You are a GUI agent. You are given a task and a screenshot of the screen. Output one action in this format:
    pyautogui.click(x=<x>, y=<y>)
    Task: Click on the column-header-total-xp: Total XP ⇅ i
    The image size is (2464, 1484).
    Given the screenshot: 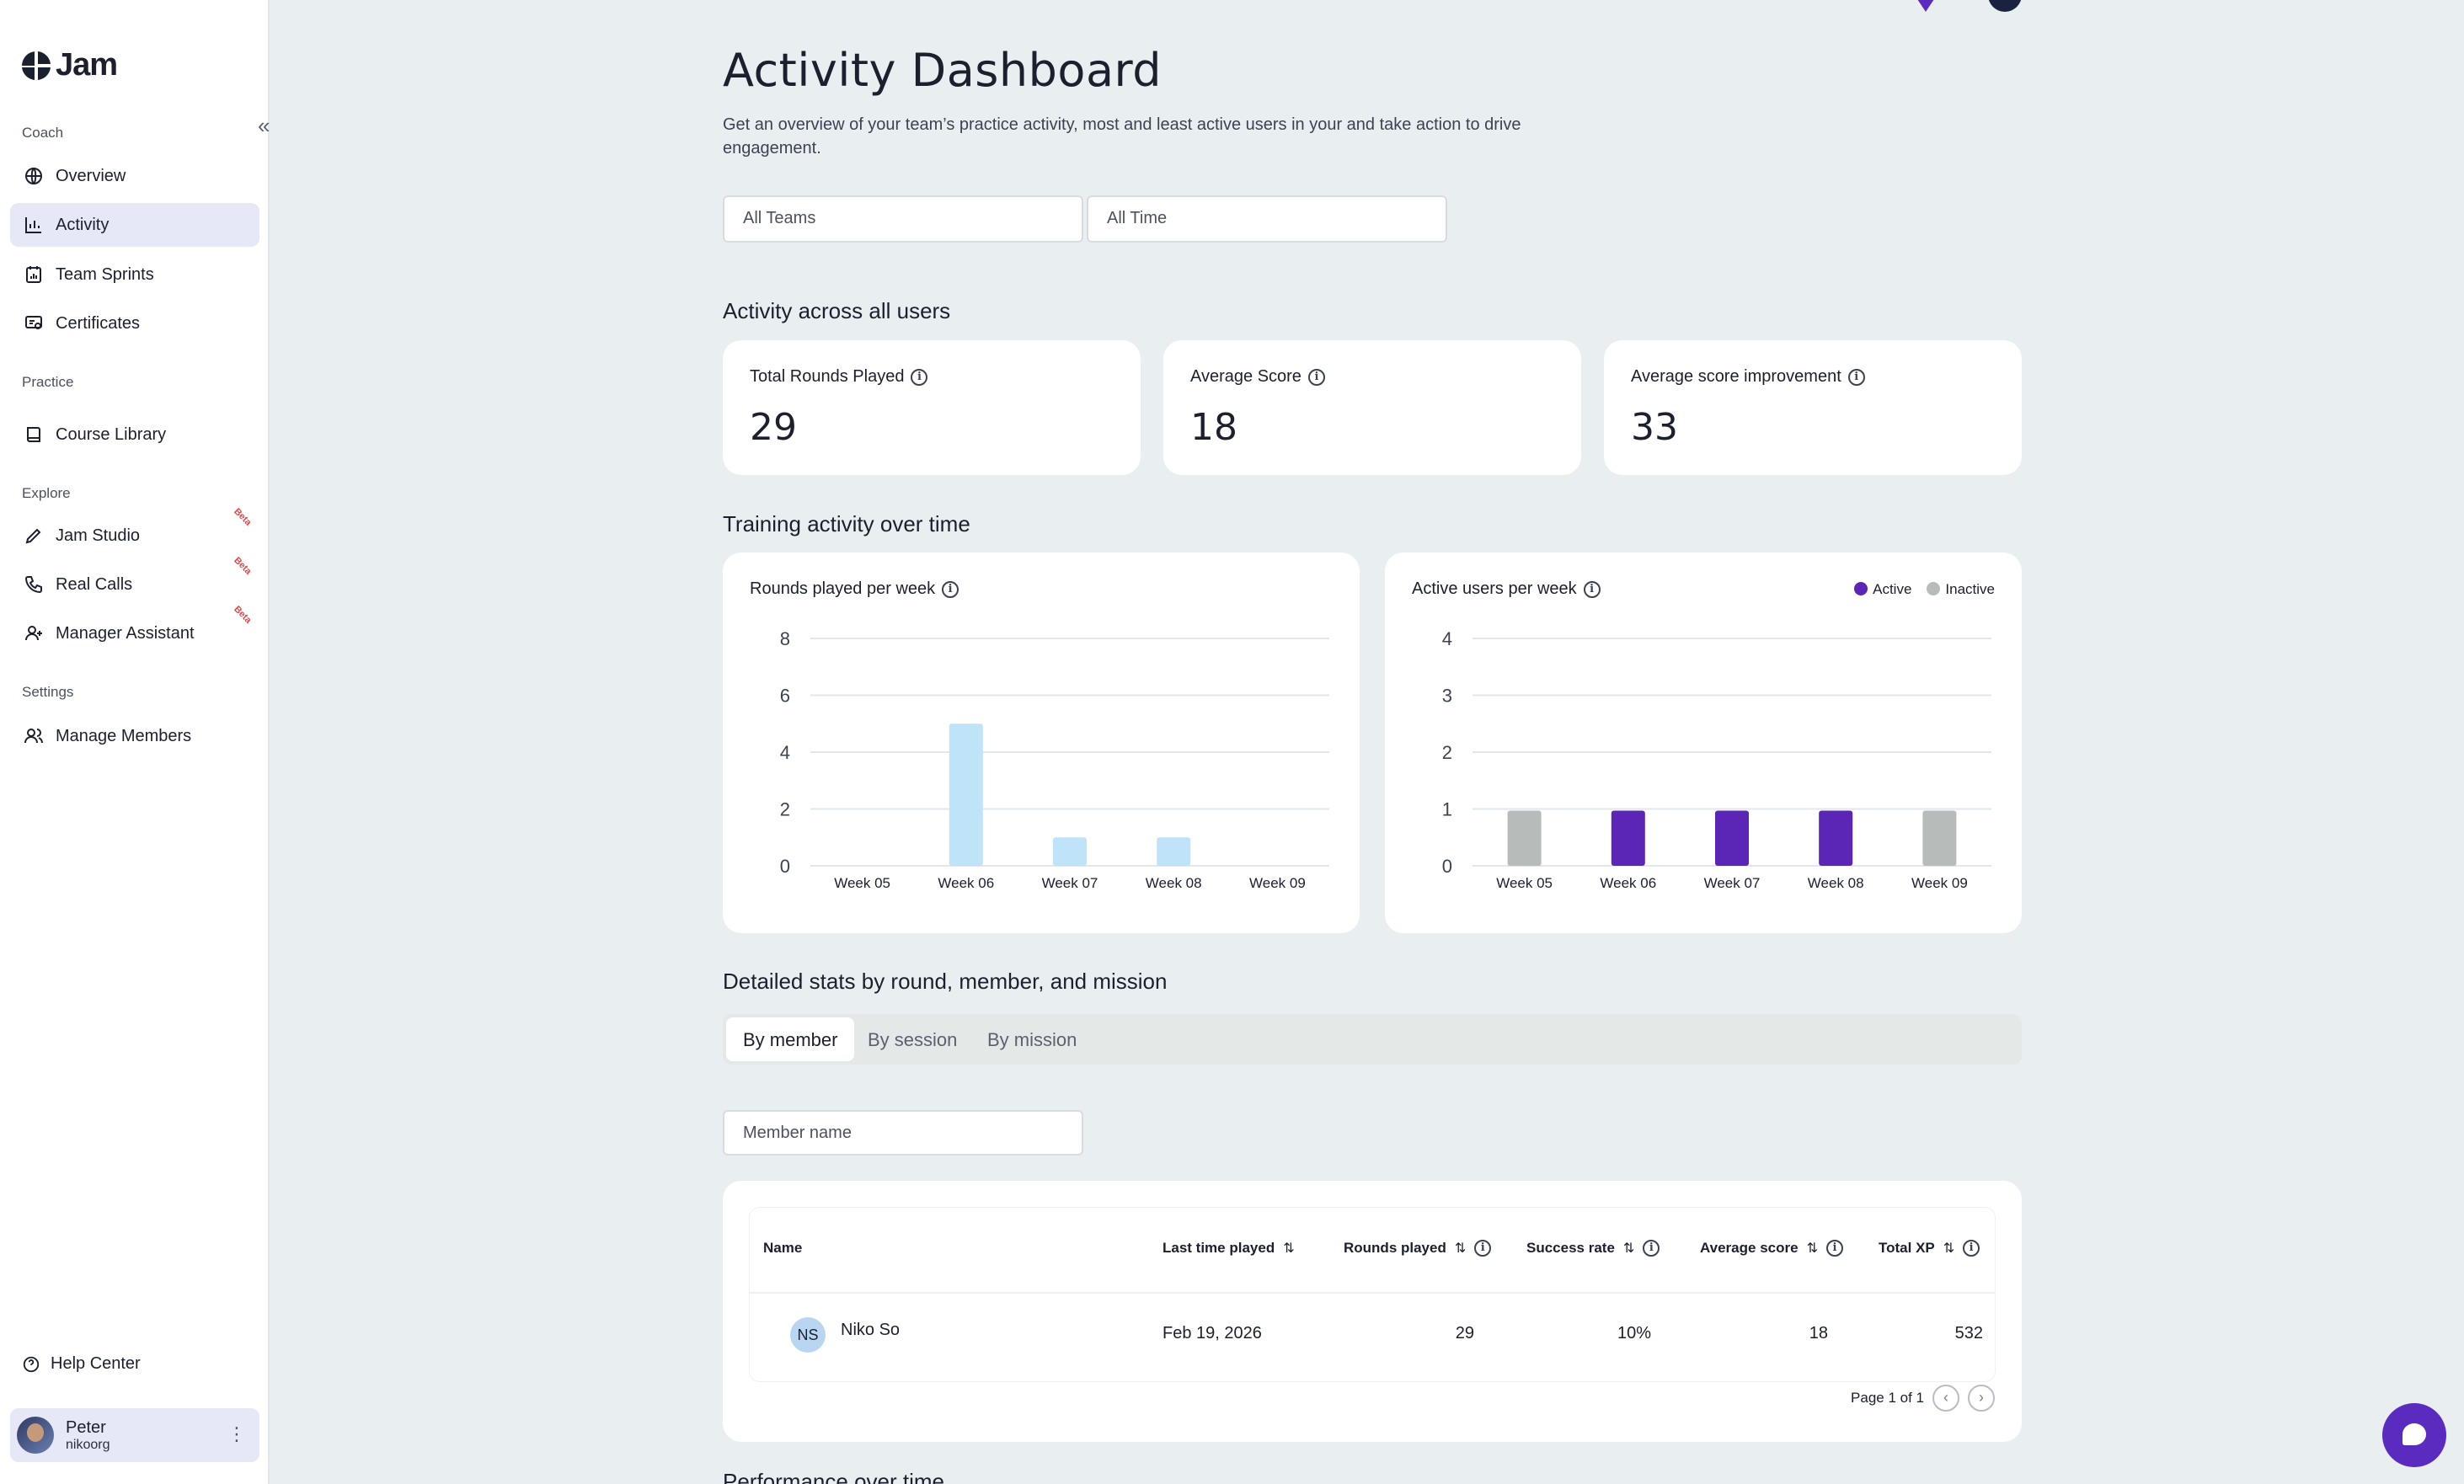 What is the action you would take?
    pyautogui.click(x=1929, y=1249)
    